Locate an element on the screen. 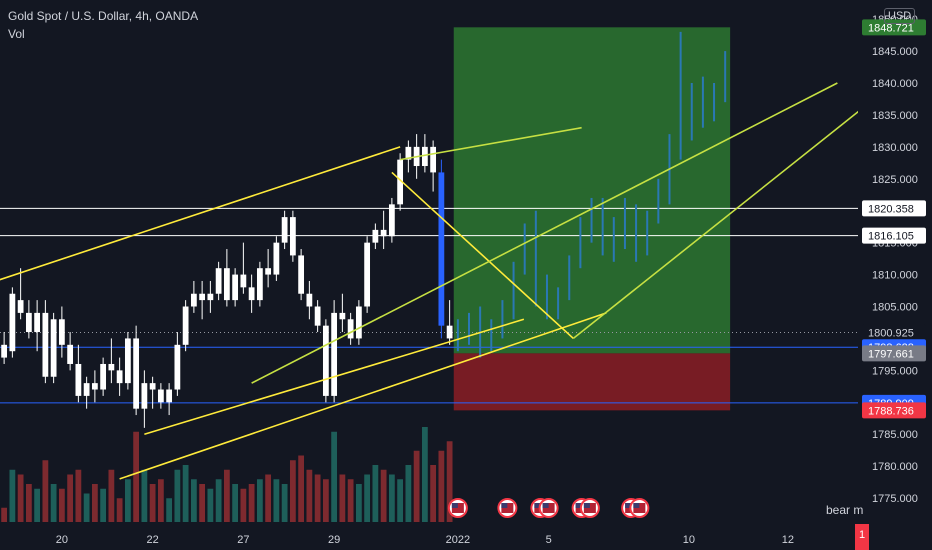 The height and width of the screenshot is (550, 932). y-tick-label: 1810.000 is located at coordinates (895, 276).